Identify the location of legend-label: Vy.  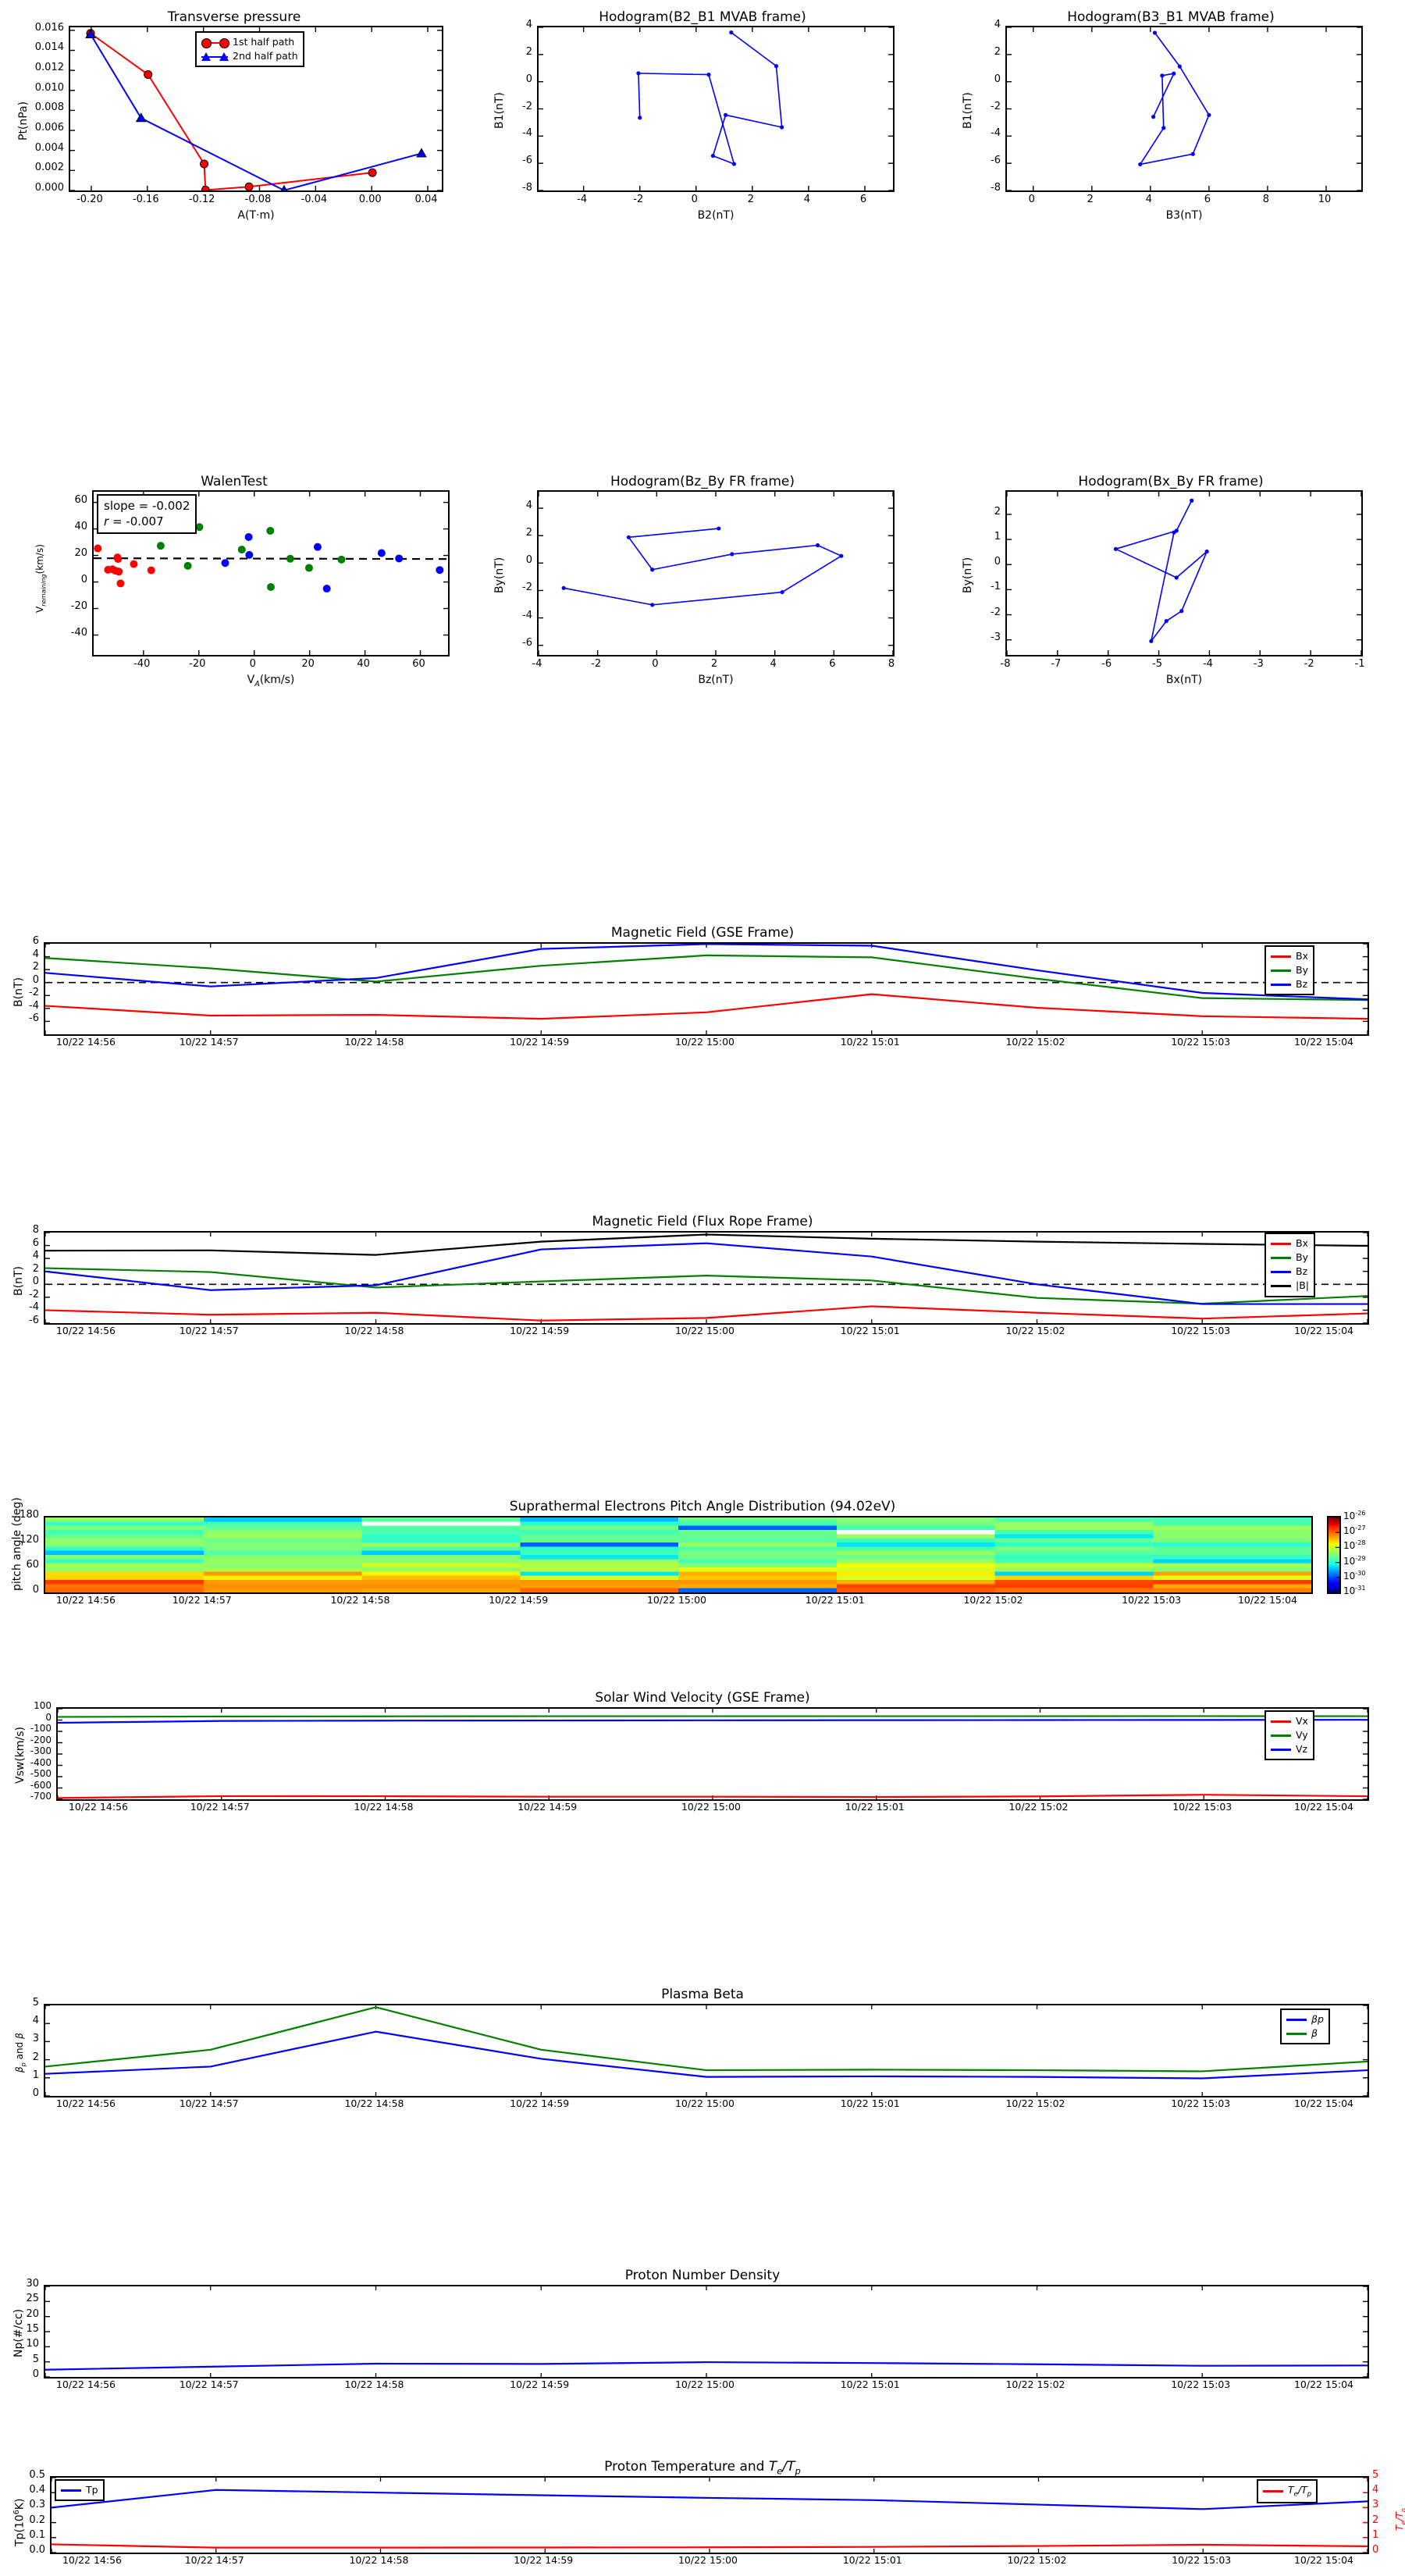
(1302, 1736).